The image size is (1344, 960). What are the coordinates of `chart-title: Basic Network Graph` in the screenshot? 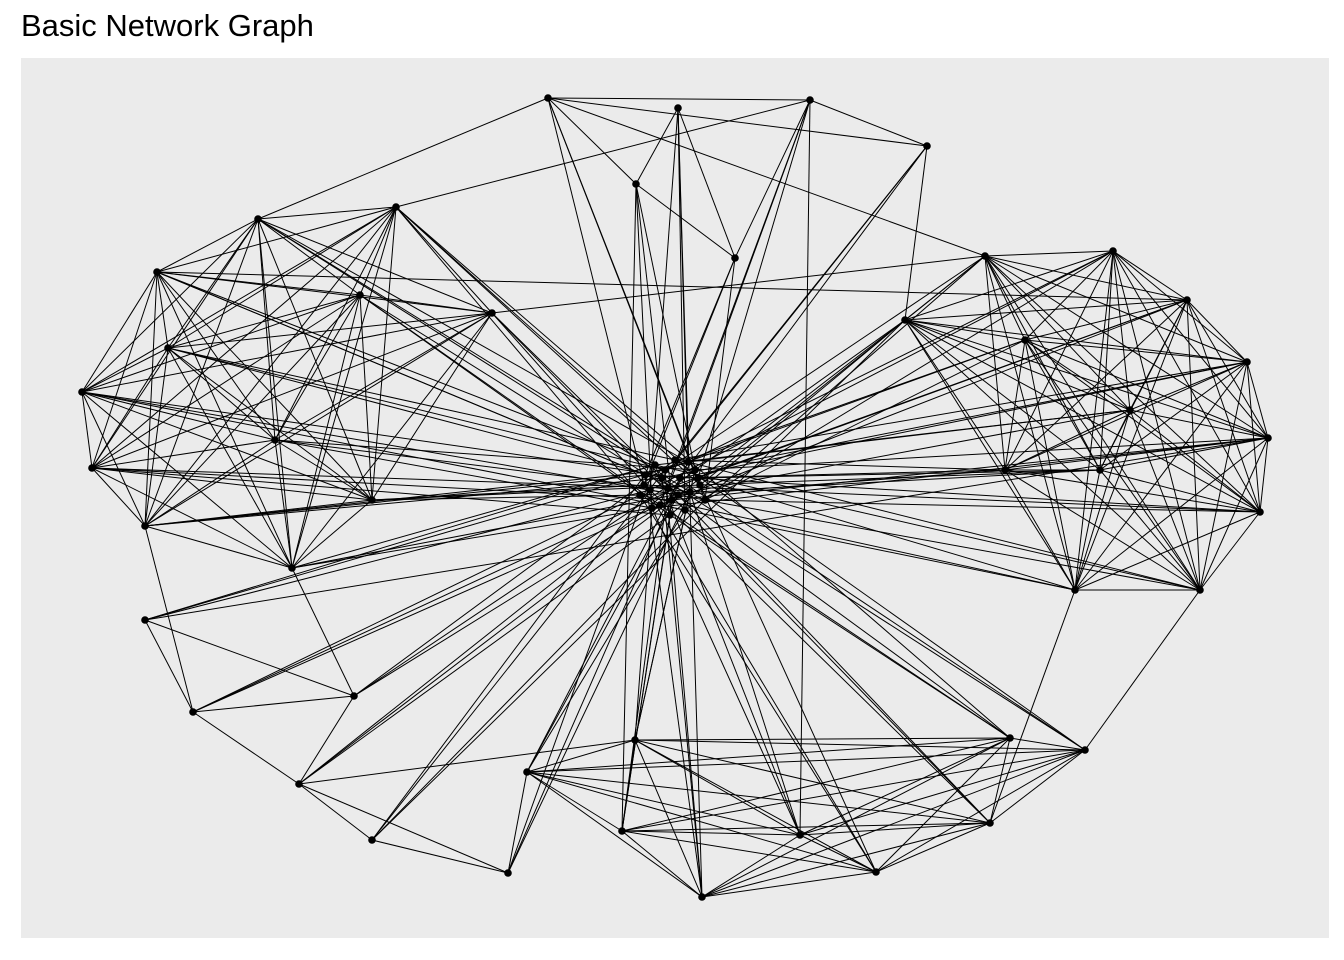 It's located at (167, 25).